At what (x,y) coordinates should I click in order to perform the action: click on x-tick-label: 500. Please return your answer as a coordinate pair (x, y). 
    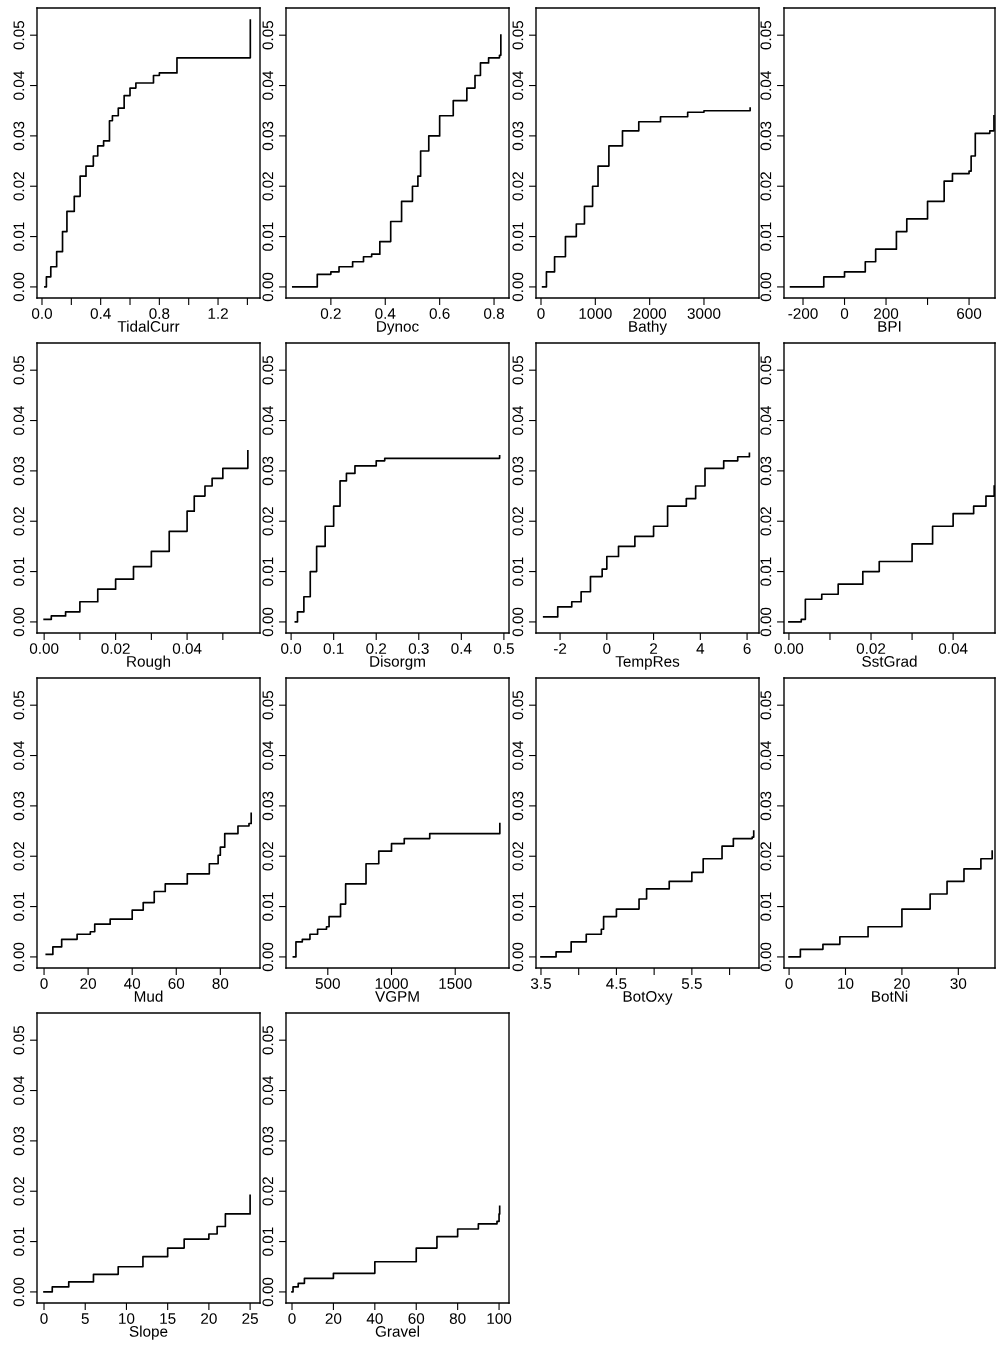
    Looking at the image, I should click on (327, 983).